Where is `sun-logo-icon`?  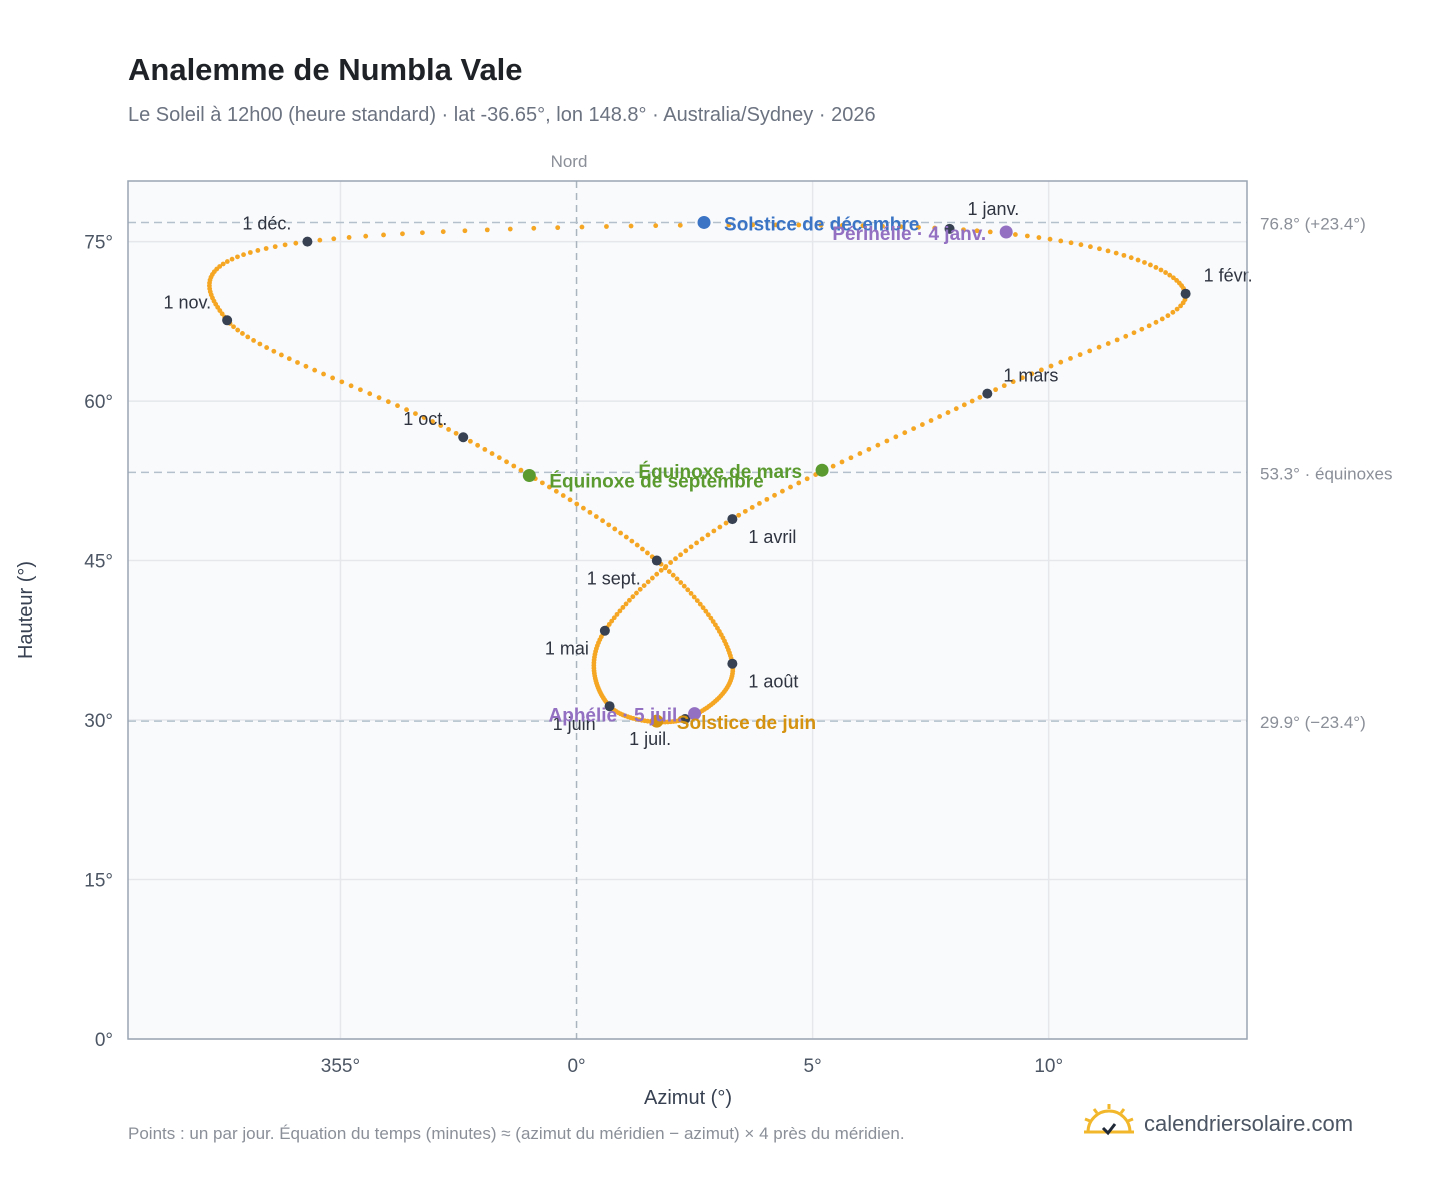
sun-logo-icon is located at coordinates (1109, 1124).